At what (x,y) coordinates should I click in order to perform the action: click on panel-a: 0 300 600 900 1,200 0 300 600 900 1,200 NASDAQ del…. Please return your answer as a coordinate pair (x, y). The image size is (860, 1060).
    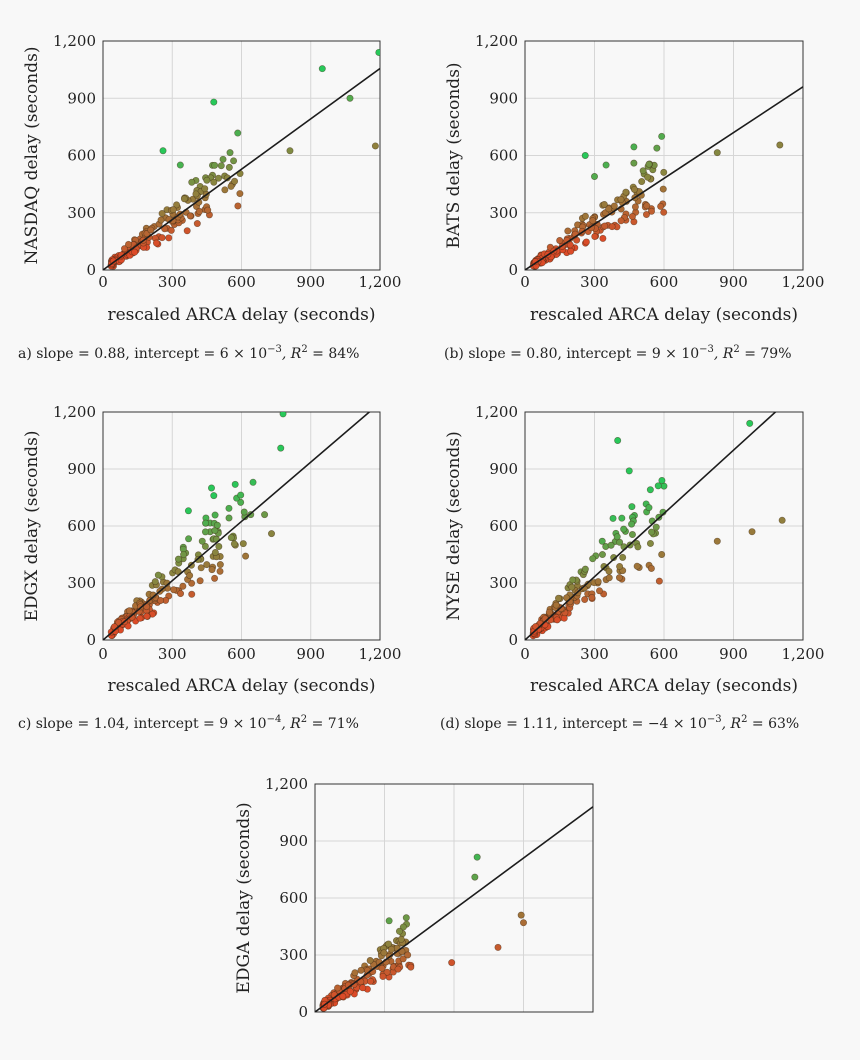
    Looking at the image, I should click on (209, 197).